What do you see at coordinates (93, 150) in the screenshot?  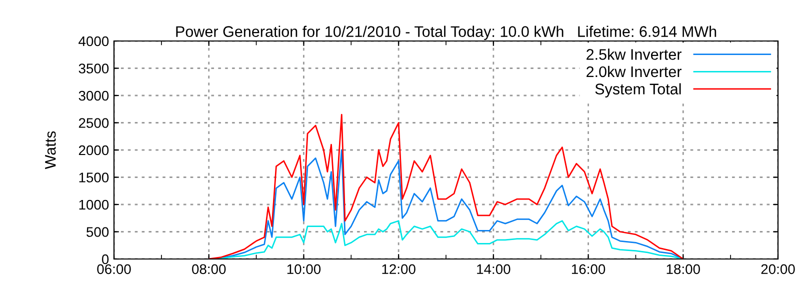 I see `y-tick-label: 2000` at bounding box center [93, 150].